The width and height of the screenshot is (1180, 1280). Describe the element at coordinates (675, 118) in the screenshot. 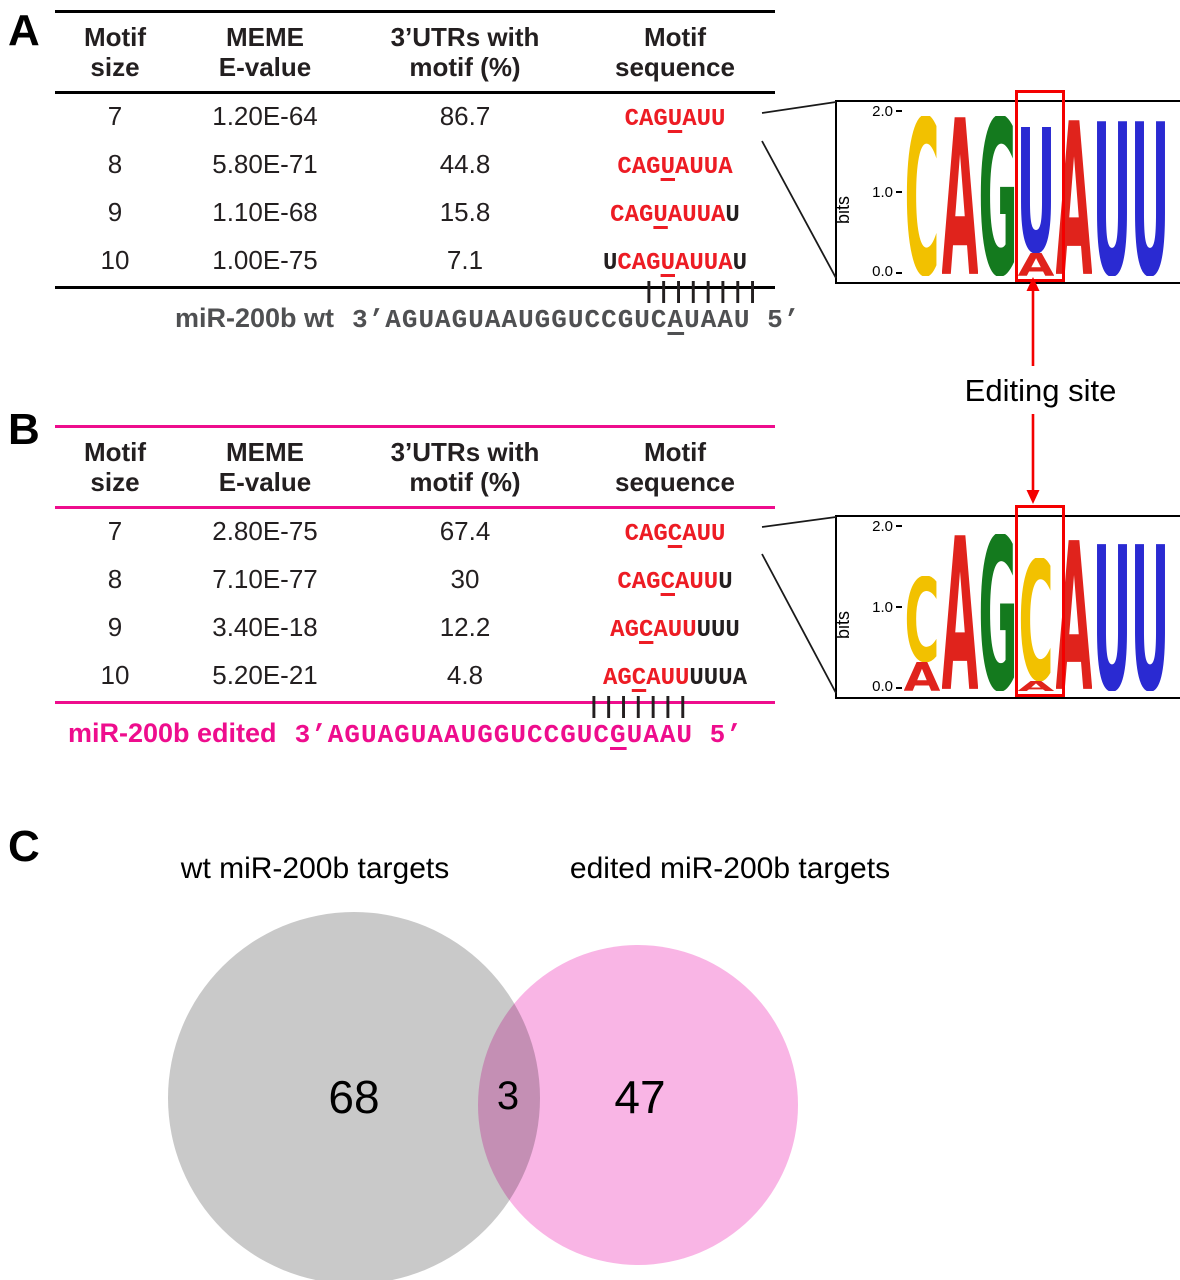

I see `motif-sequence: CAGUAUU` at that location.